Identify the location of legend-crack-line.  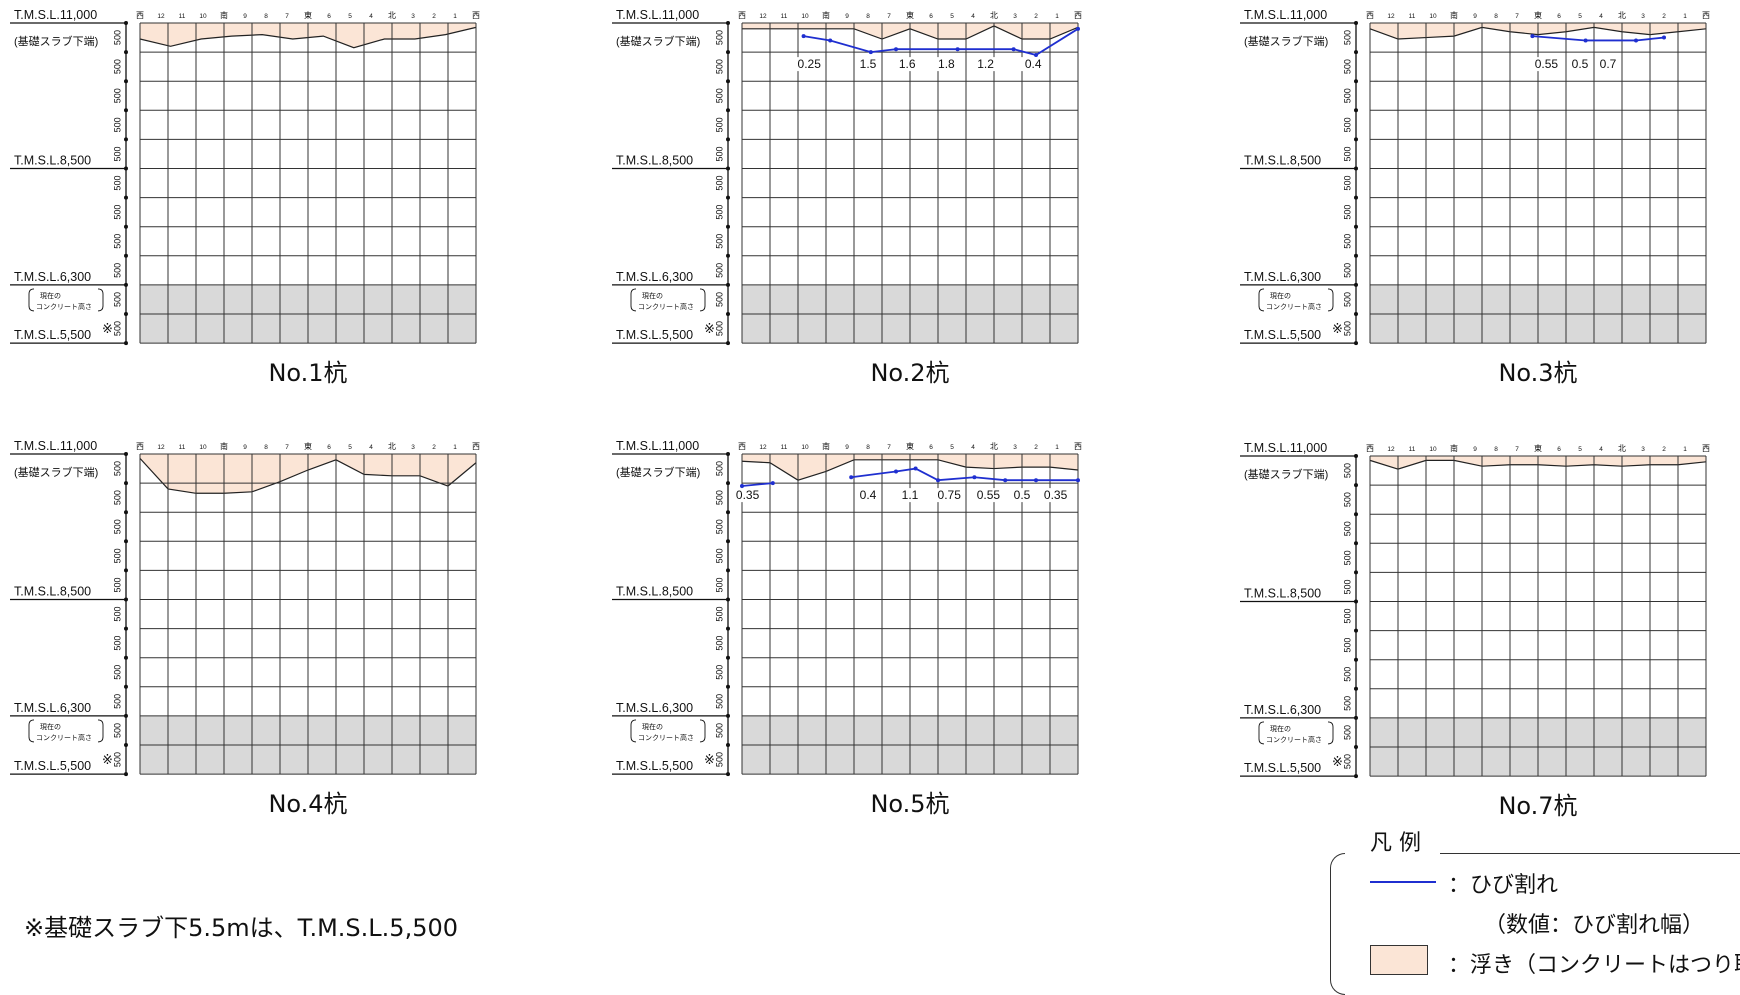
(1403, 882).